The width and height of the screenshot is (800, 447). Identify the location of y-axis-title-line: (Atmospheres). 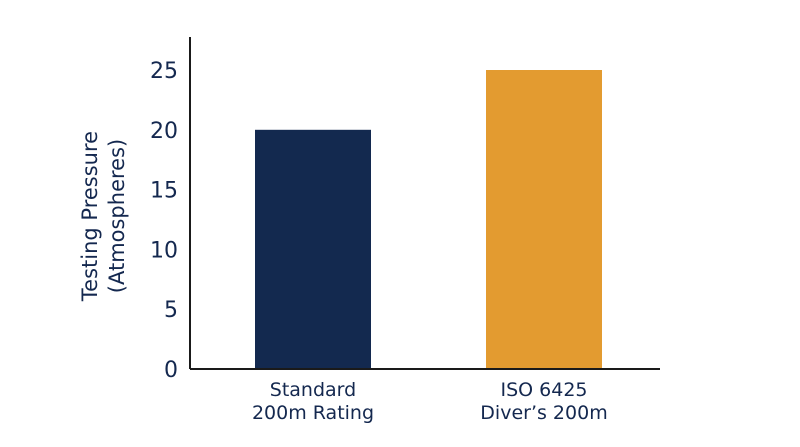
(117, 216).